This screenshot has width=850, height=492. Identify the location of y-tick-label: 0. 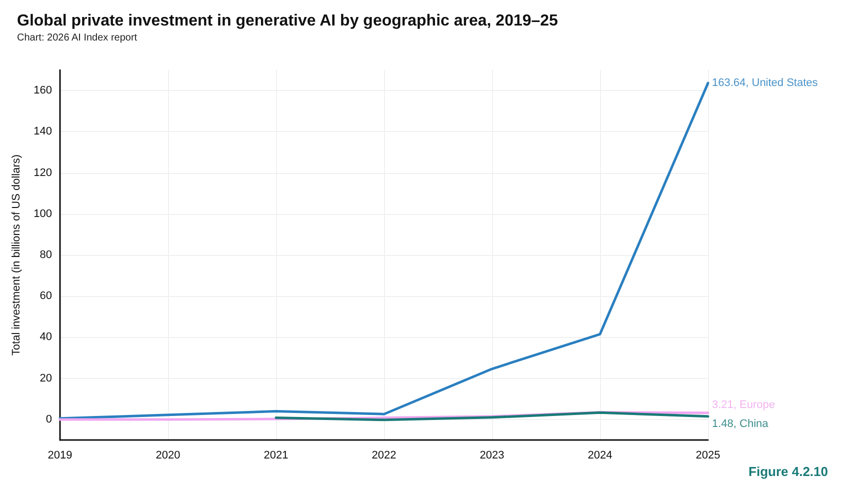
(49, 419).